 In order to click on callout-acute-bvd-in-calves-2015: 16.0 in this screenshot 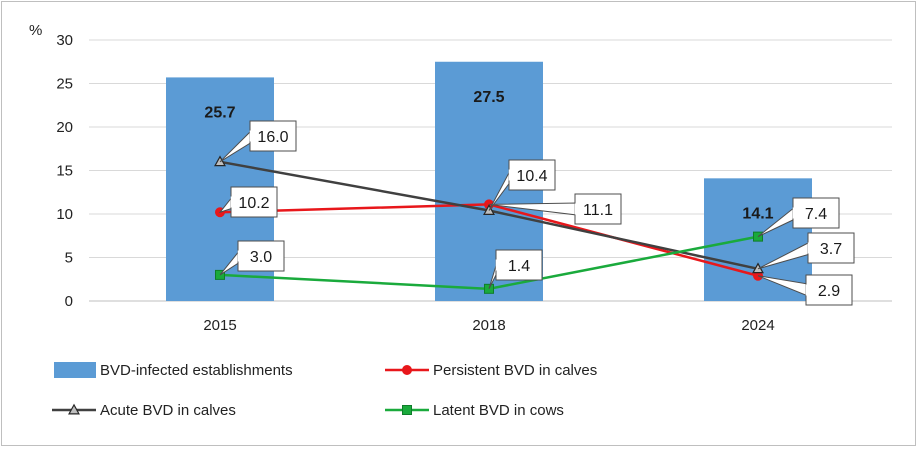, I will do `click(258, 141)`.